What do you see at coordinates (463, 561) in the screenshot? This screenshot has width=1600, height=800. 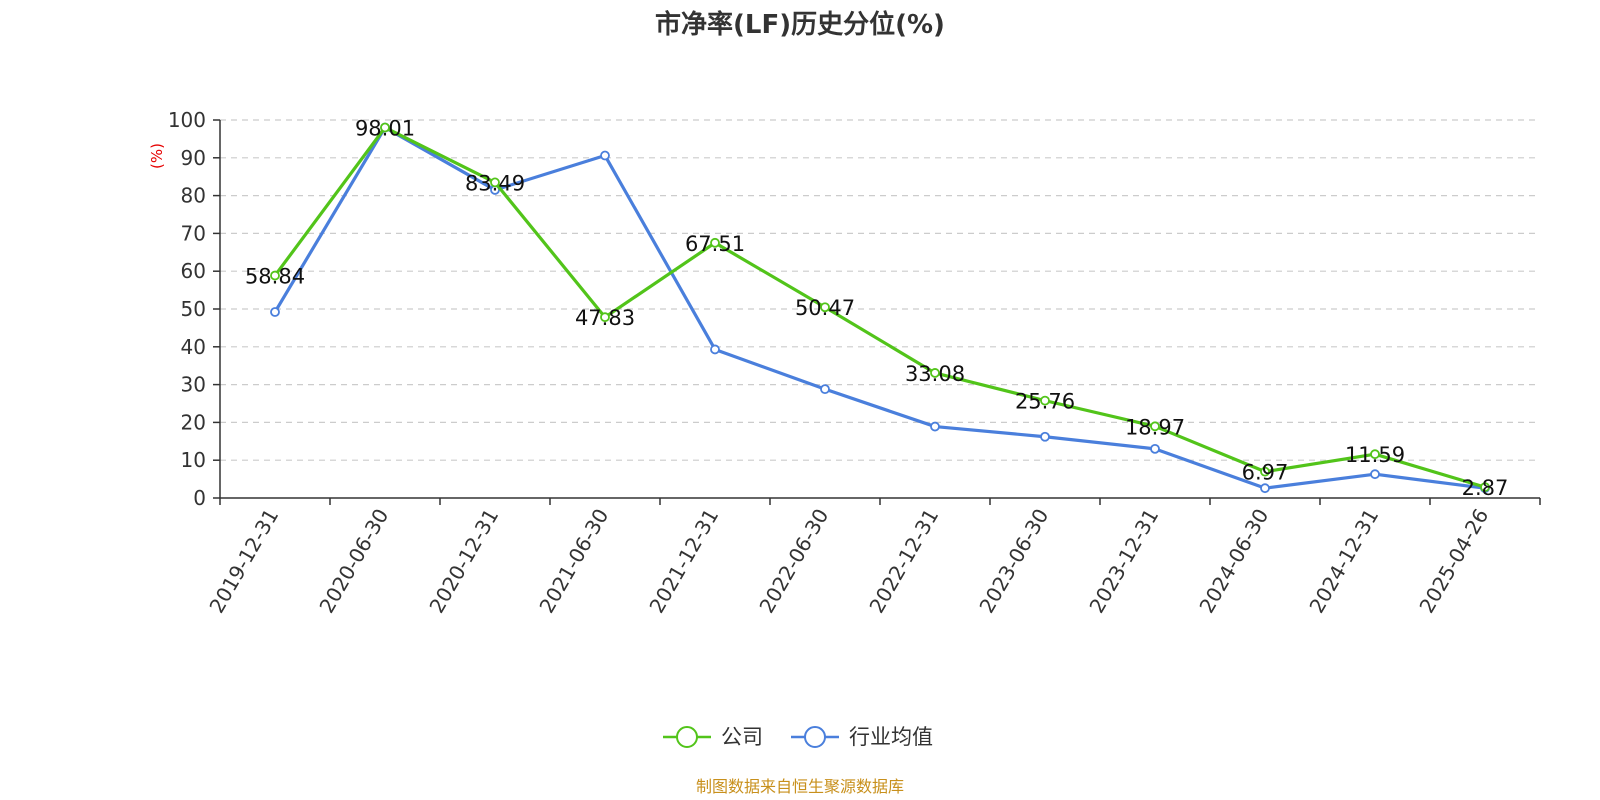 I see `x-tick-label: 2020-12-31` at bounding box center [463, 561].